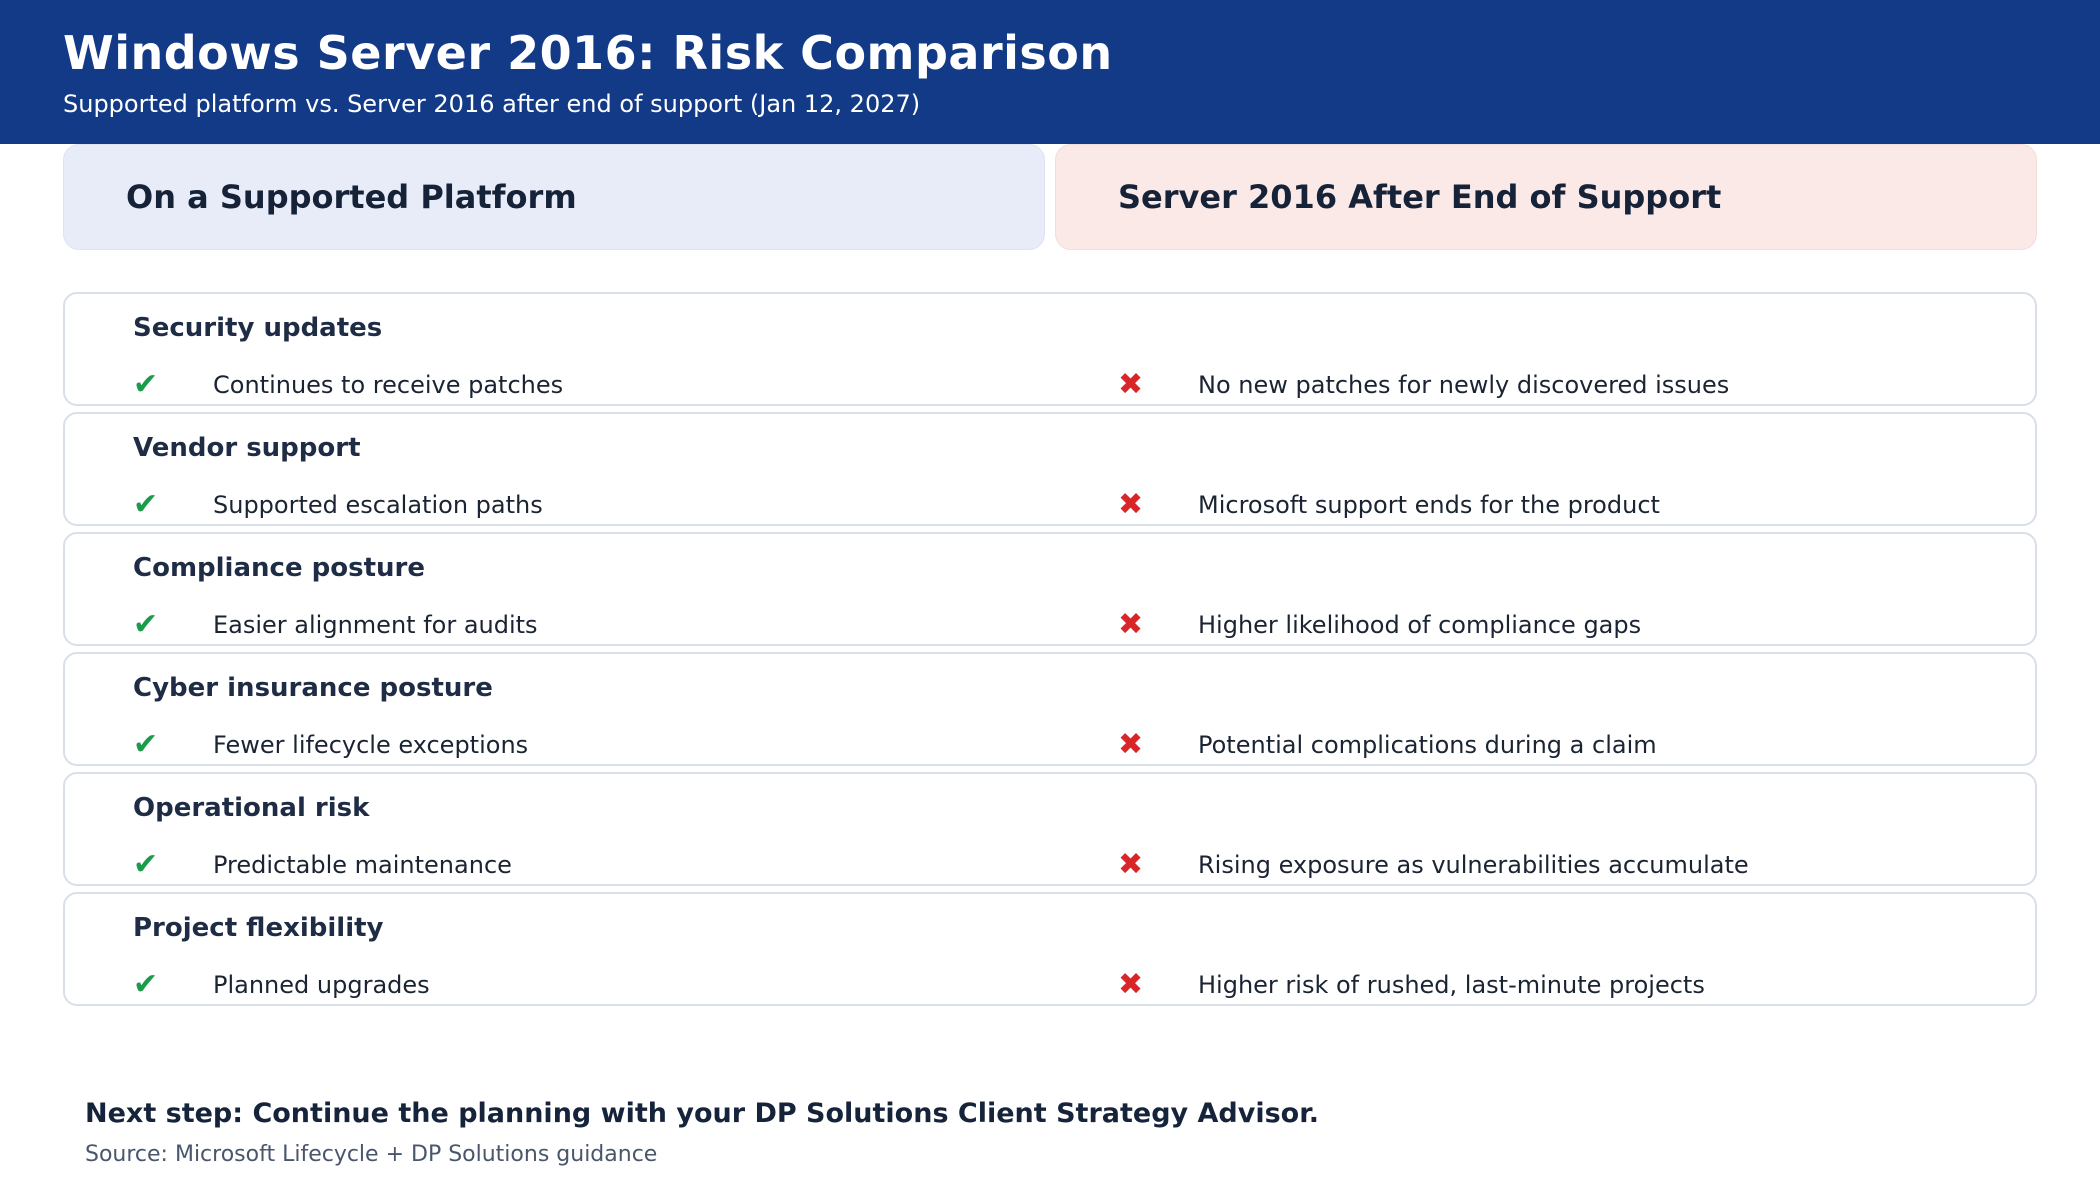 Image resolution: width=2100 pixels, height=1200 pixels. I want to click on pro-item: ✔ Supported escalation paths, so click(591, 505).